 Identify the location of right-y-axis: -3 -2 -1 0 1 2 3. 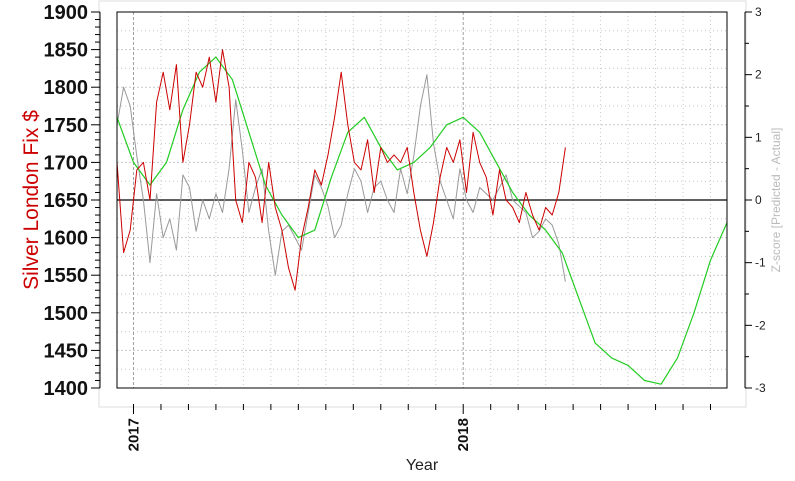
(755, 200).